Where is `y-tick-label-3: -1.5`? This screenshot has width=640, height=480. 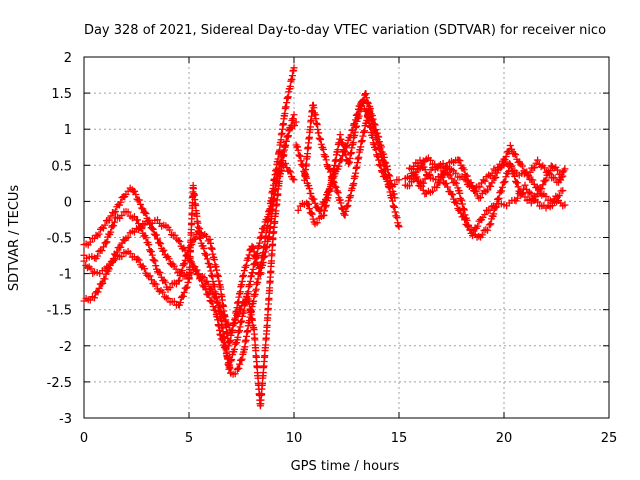
y-tick-label-3: -1.5 is located at coordinates (59, 311).